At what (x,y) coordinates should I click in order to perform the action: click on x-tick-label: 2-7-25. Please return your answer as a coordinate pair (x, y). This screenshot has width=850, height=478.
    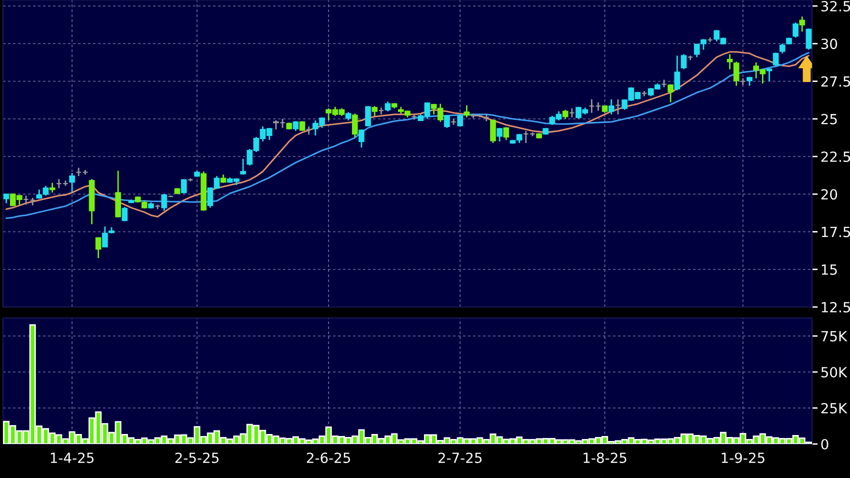
    Looking at the image, I should click on (460, 458).